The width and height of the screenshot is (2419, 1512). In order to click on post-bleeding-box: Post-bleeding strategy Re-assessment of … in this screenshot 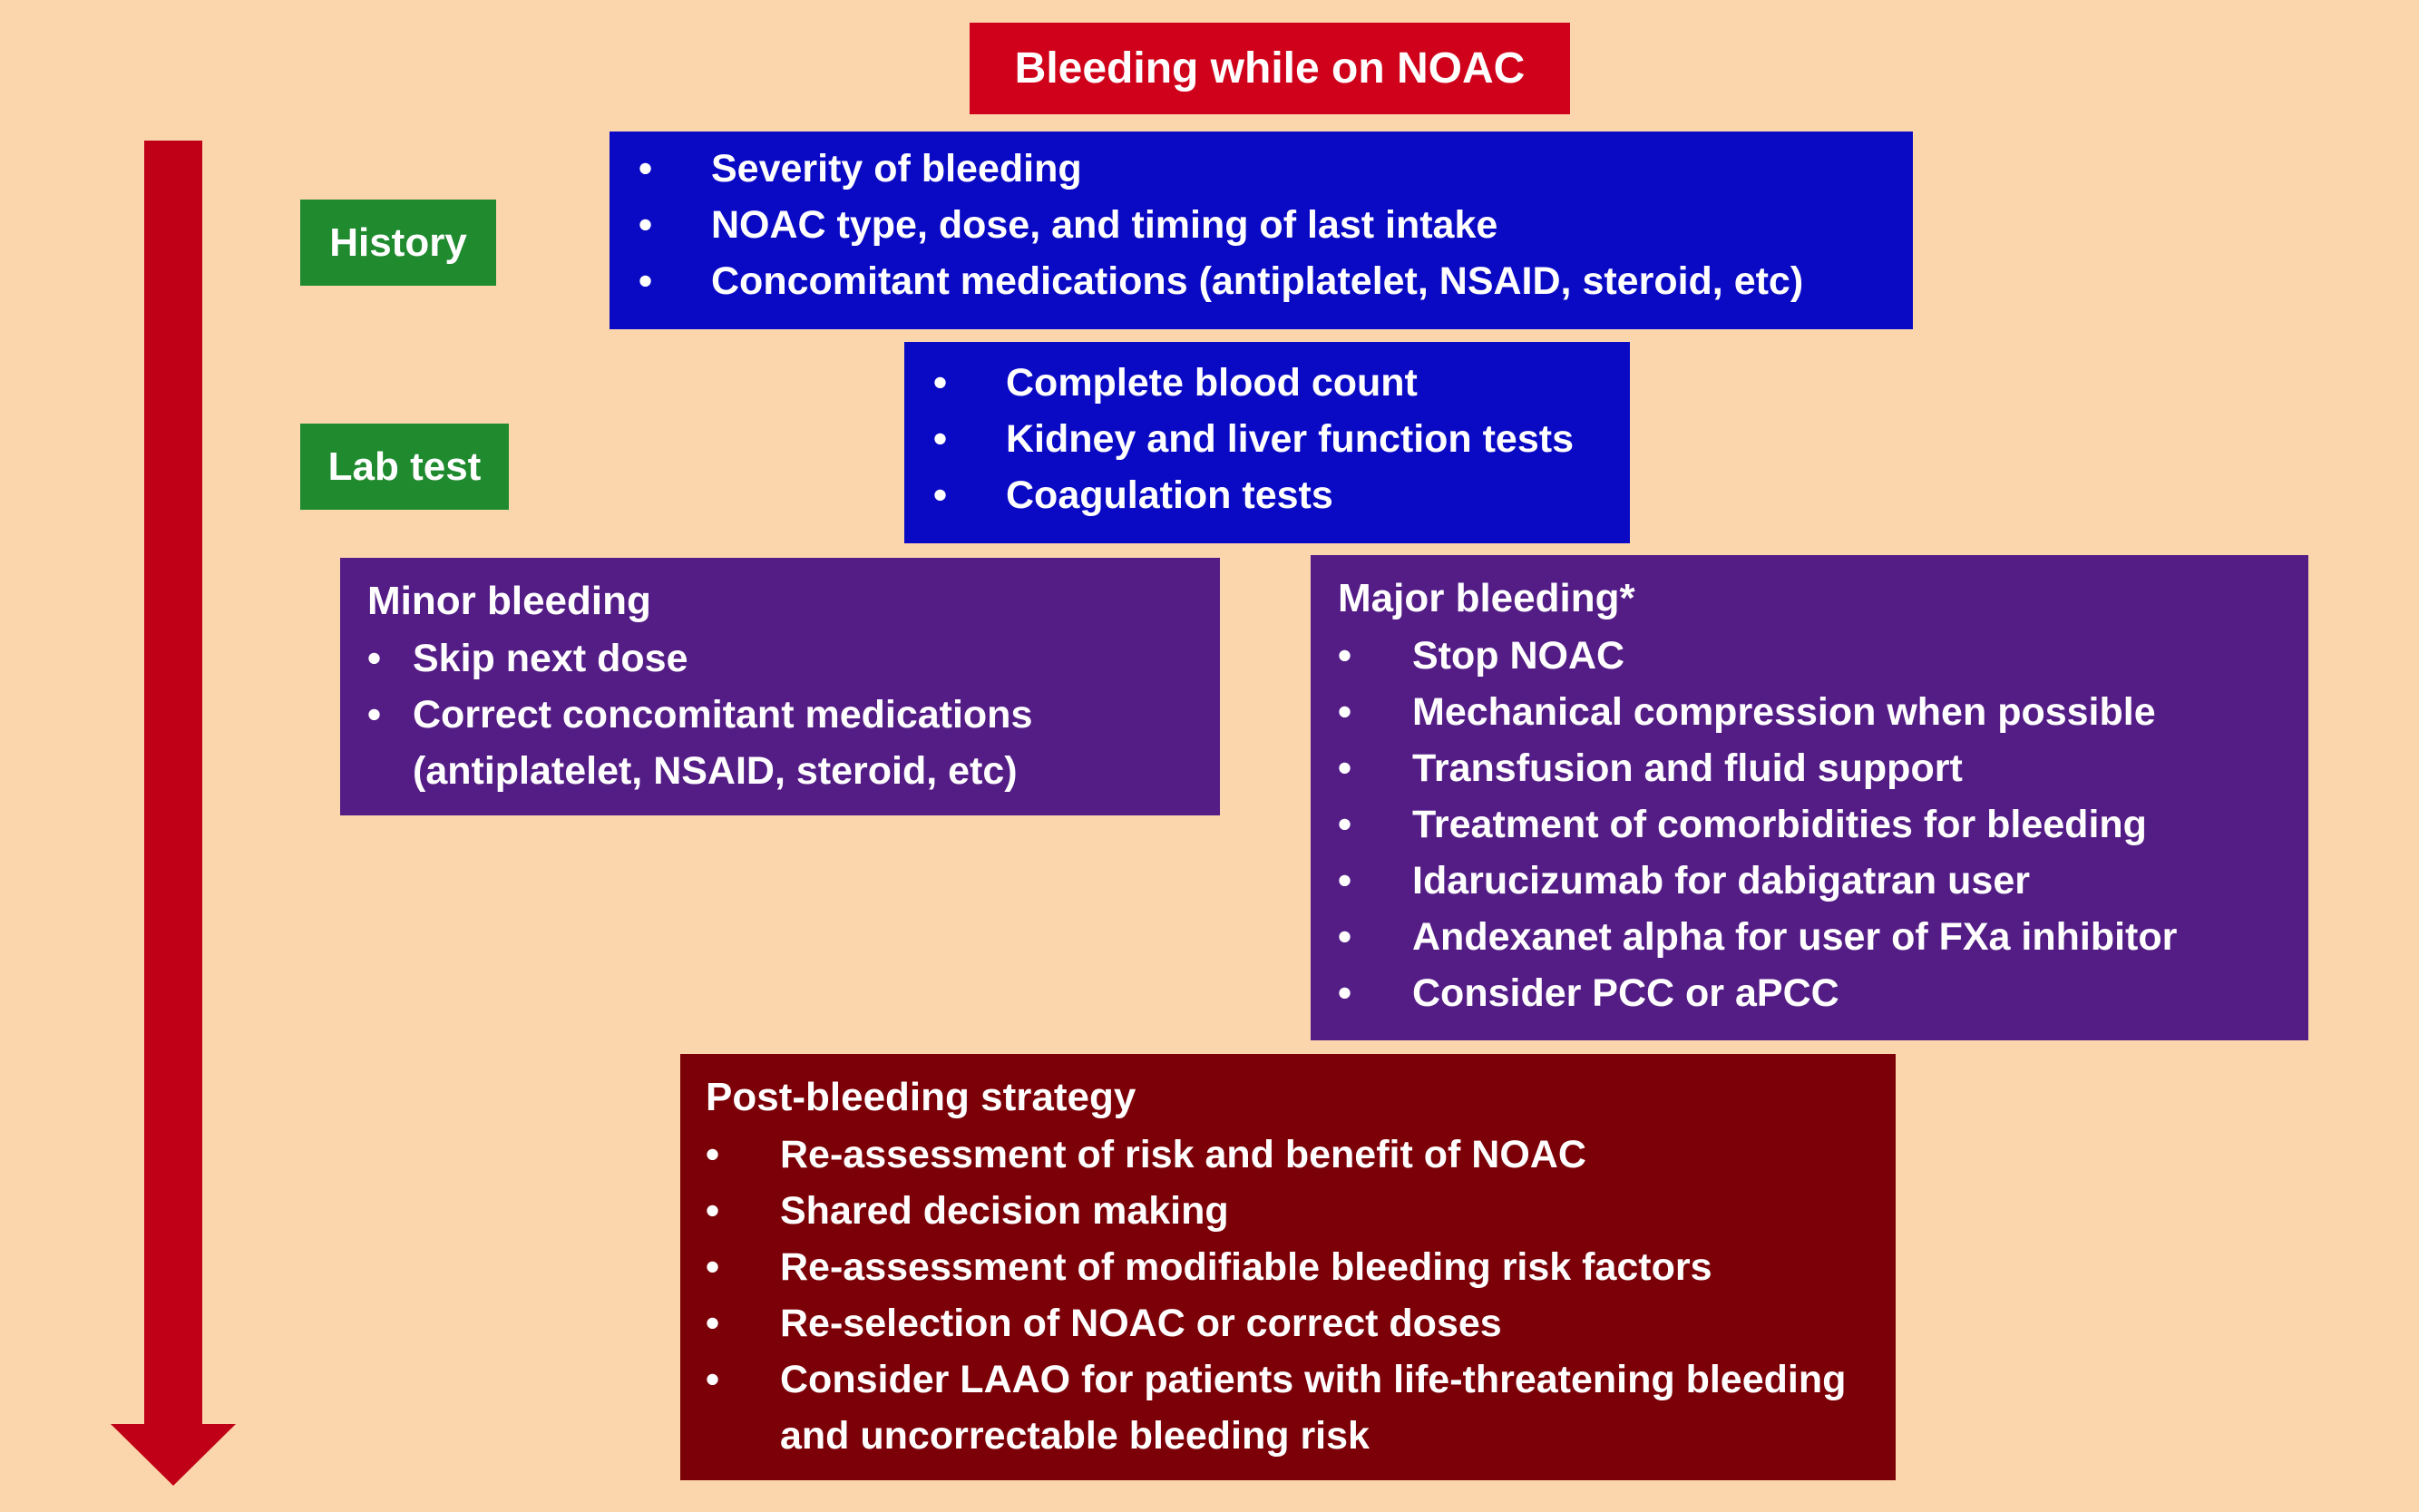, I will do `click(1288, 1267)`.